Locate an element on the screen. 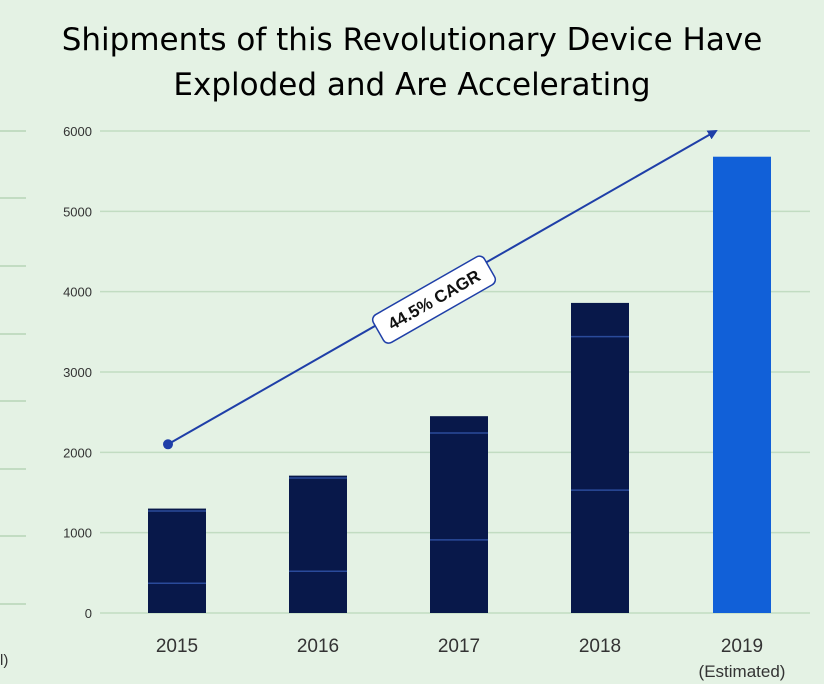  x-tick-label: 2019 is located at coordinates (742, 646).